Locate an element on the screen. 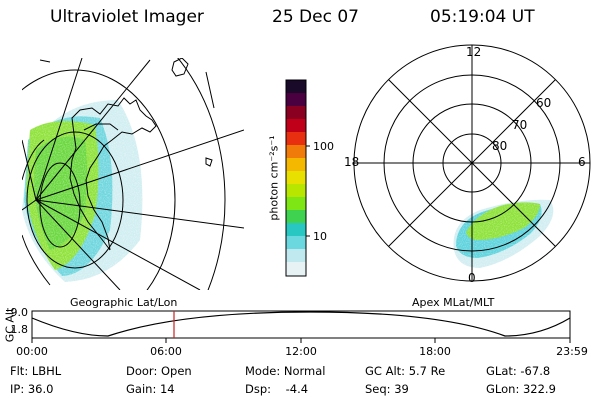  mlat-label-70: 70 is located at coordinates (520, 125).